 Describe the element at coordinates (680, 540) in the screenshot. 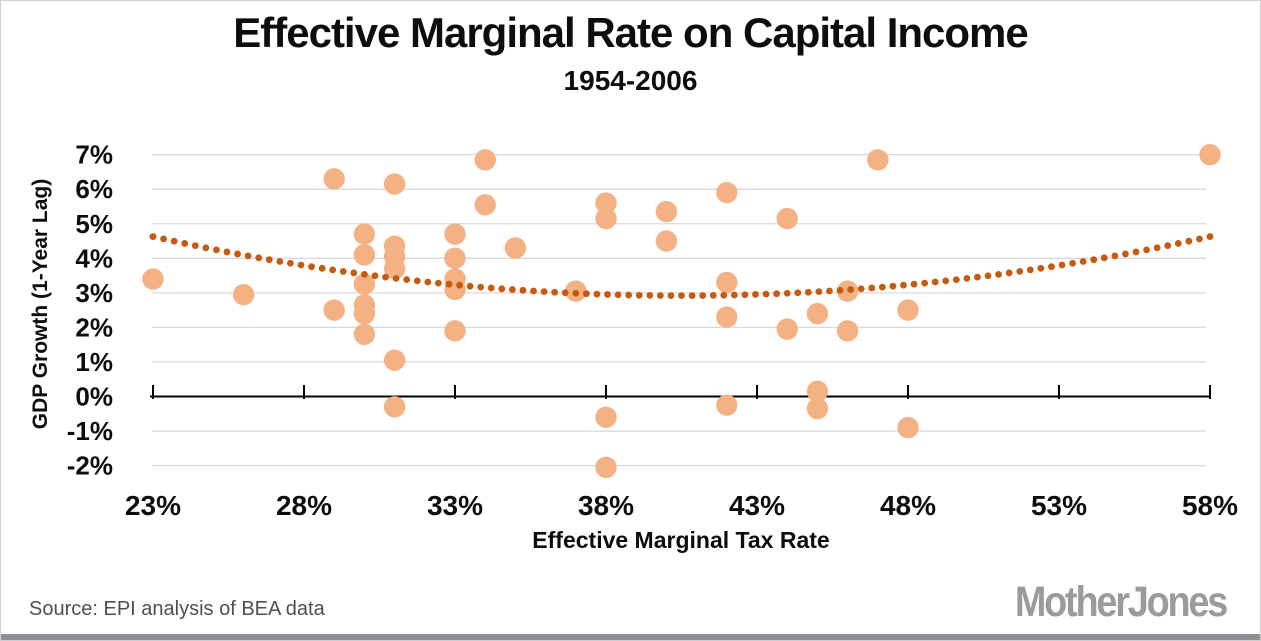

I see `x-axis-title: Effective Marginal Tax Rate` at that location.